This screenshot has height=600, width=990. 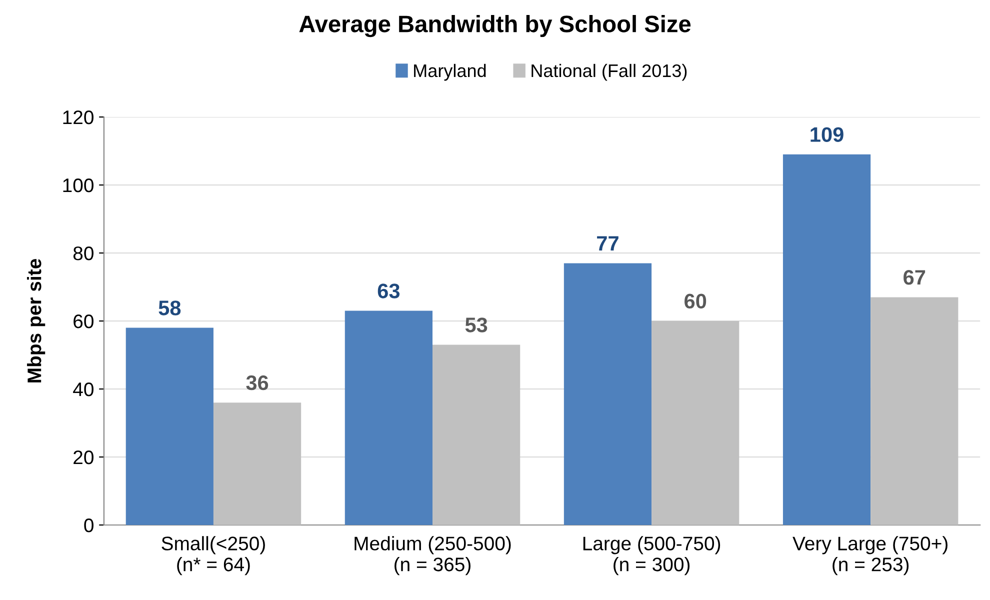 I want to click on data-label: 53, so click(x=476, y=325).